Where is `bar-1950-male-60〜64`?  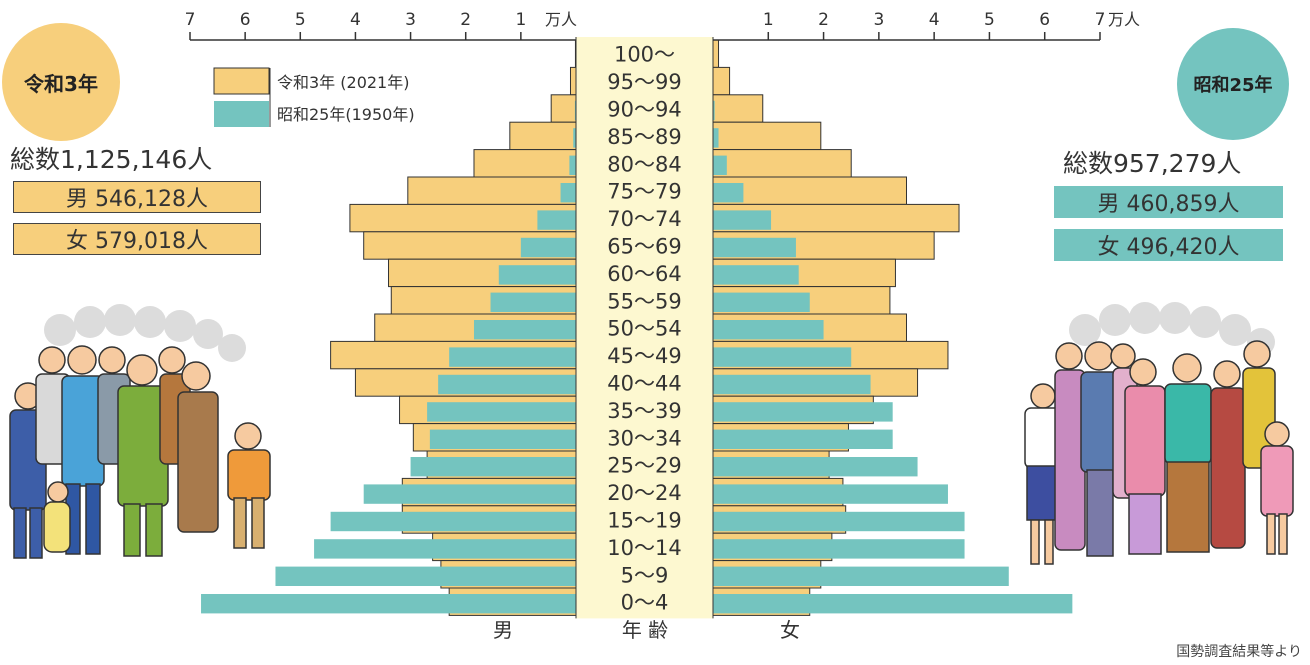
bar-1950-male-60〜64 is located at coordinates (537, 275).